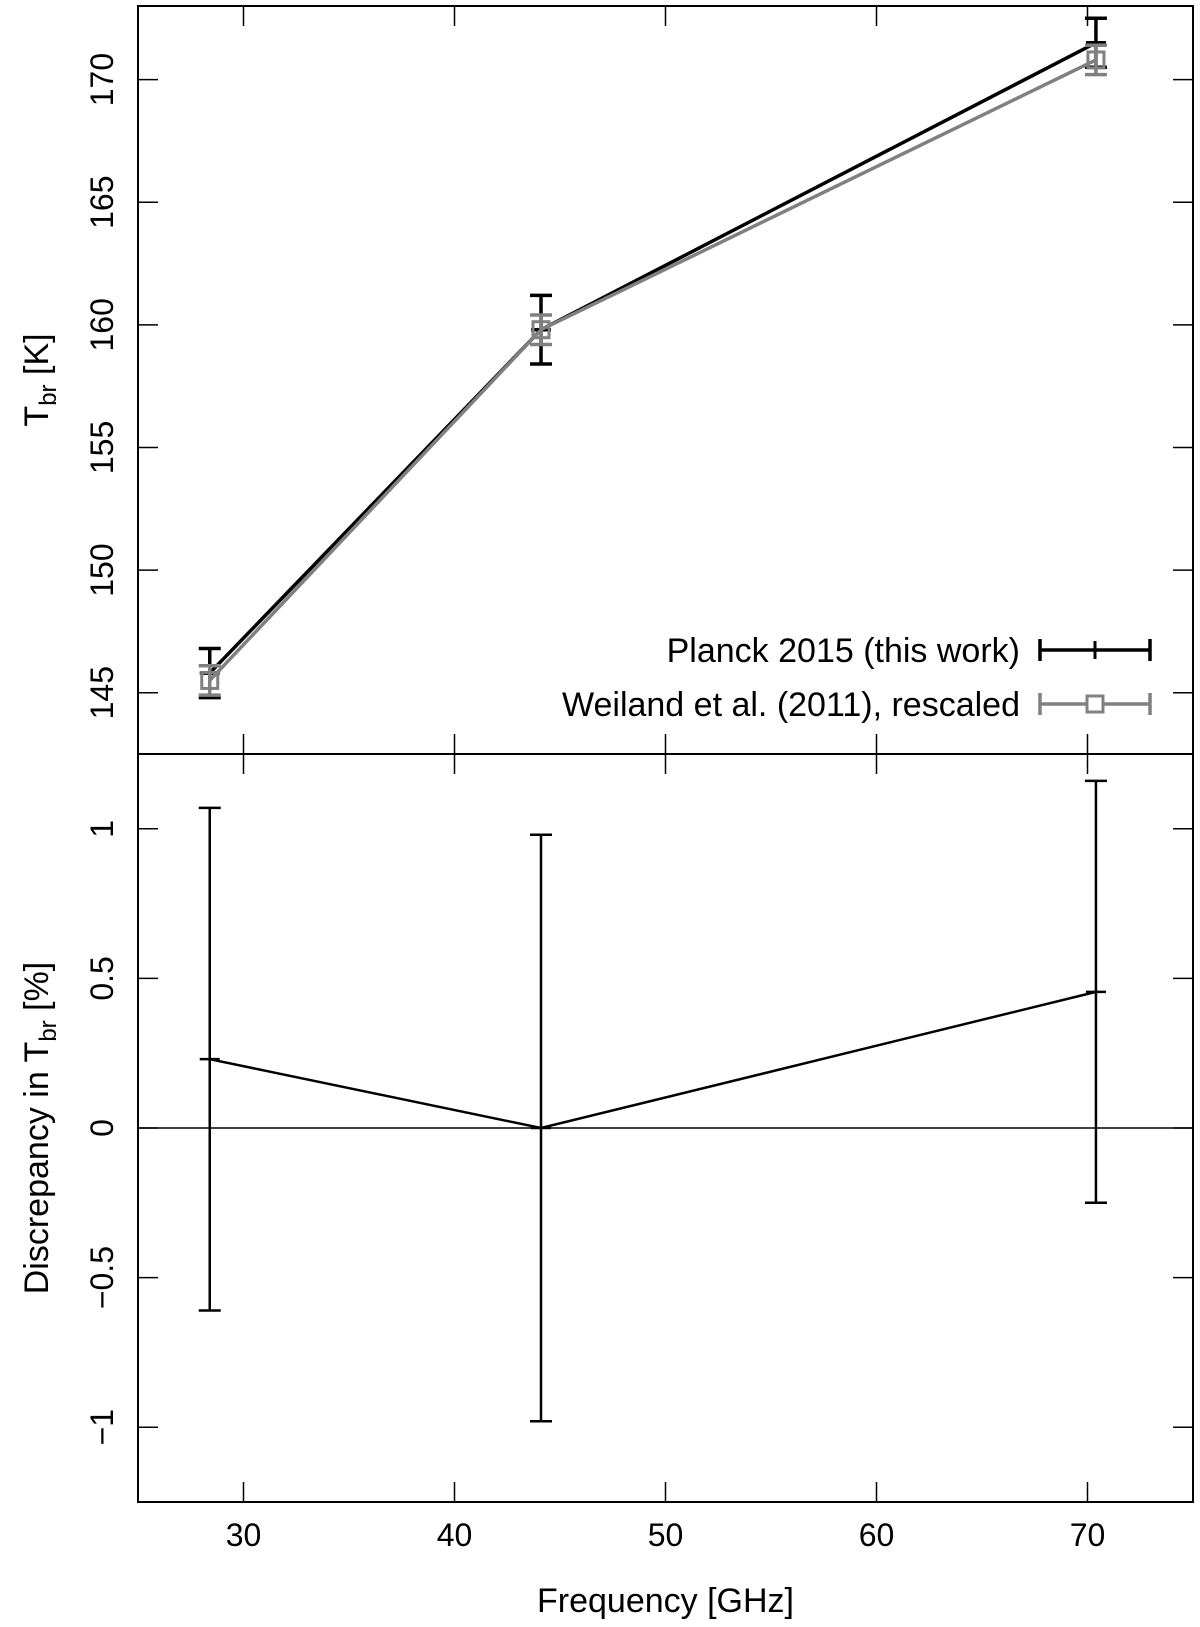 The height and width of the screenshot is (1627, 1200). What do you see at coordinates (102, 79) in the screenshot?
I see `y-tick-label: 170` at bounding box center [102, 79].